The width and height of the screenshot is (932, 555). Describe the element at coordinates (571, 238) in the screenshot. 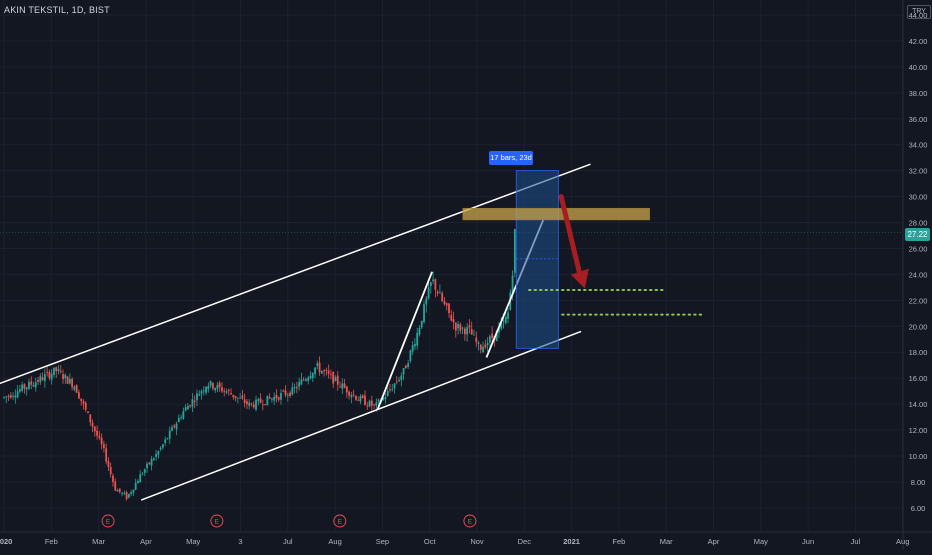

I see `down-arrow-shaft` at that location.